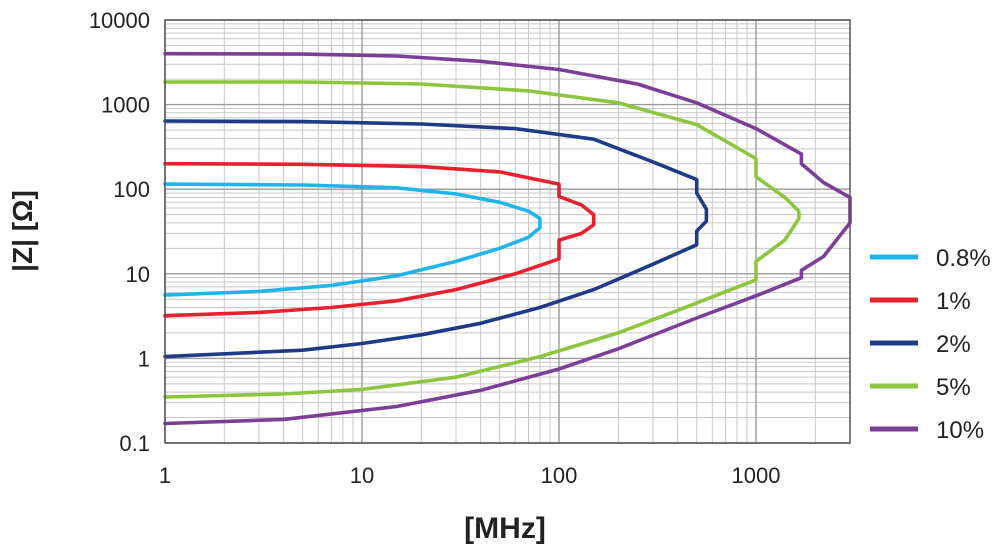  Describe the element at coordinates (119, 232) in the screenshot. I see `y-tick-labels: 0.1 1 10 100 1000 10000` at that location.